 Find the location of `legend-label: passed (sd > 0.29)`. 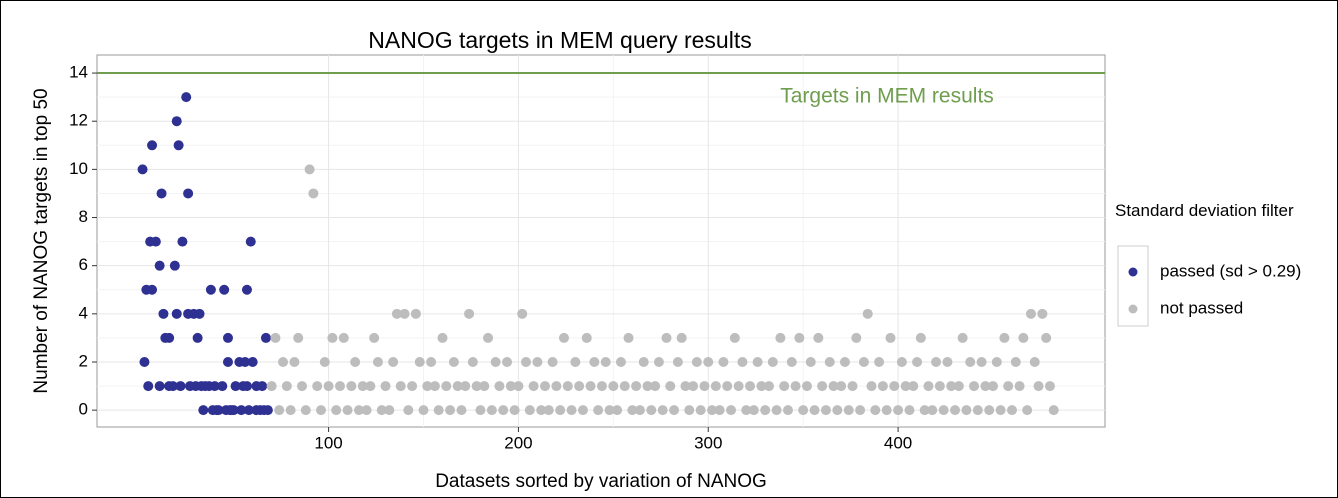

legend-label: passed (sd > 0.29) is located at coordinates (1230, 270).